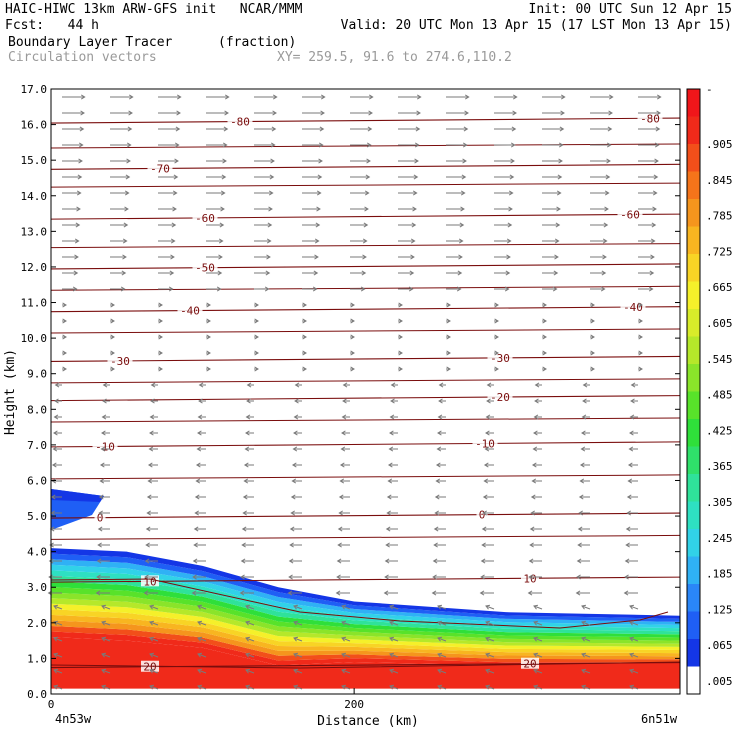 Image resolution: width=740 pixels, height=740 pixels. What do you see at coordinates (719, 466) in the screenshot?
I see `colorbar-label: .365` at bounding box center [719, 466].